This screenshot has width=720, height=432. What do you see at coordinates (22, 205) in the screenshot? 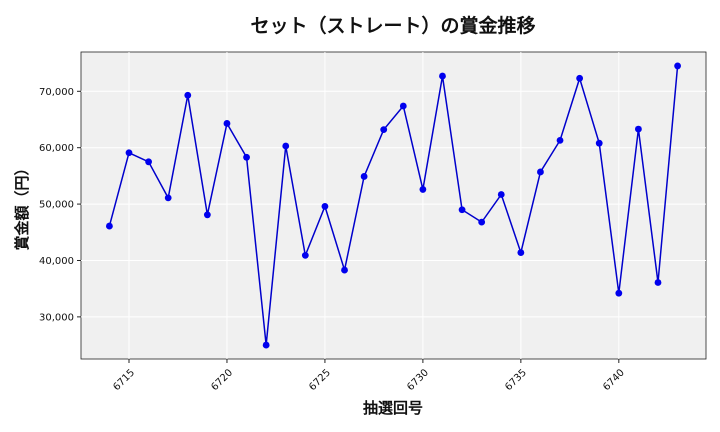
I see `y-axis-label: 賞金額（円）` at bounding box center [22, 205].